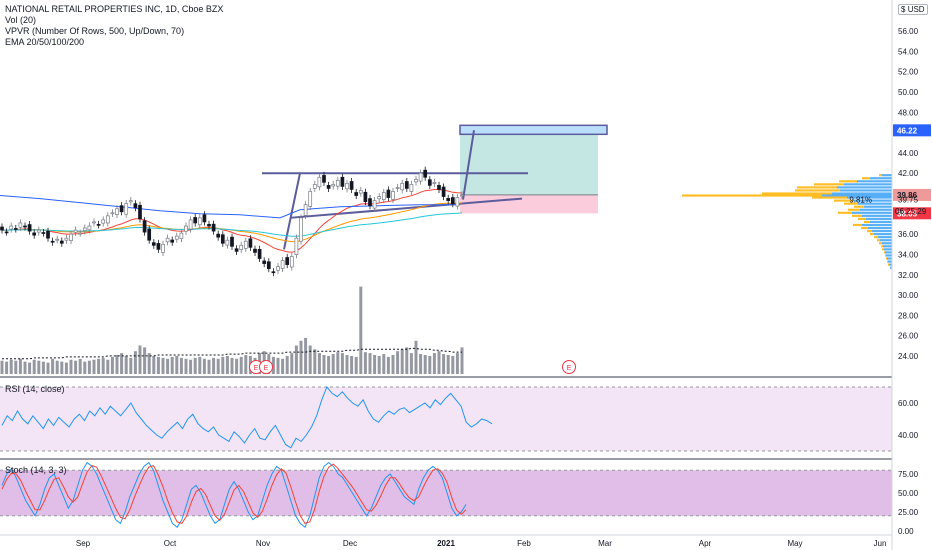 The image size is (932, 550). What do you see at coordinates (908, 254) in the screenshot?
I see `price-tick-label: 34.00` at bounding box center [908, 254].